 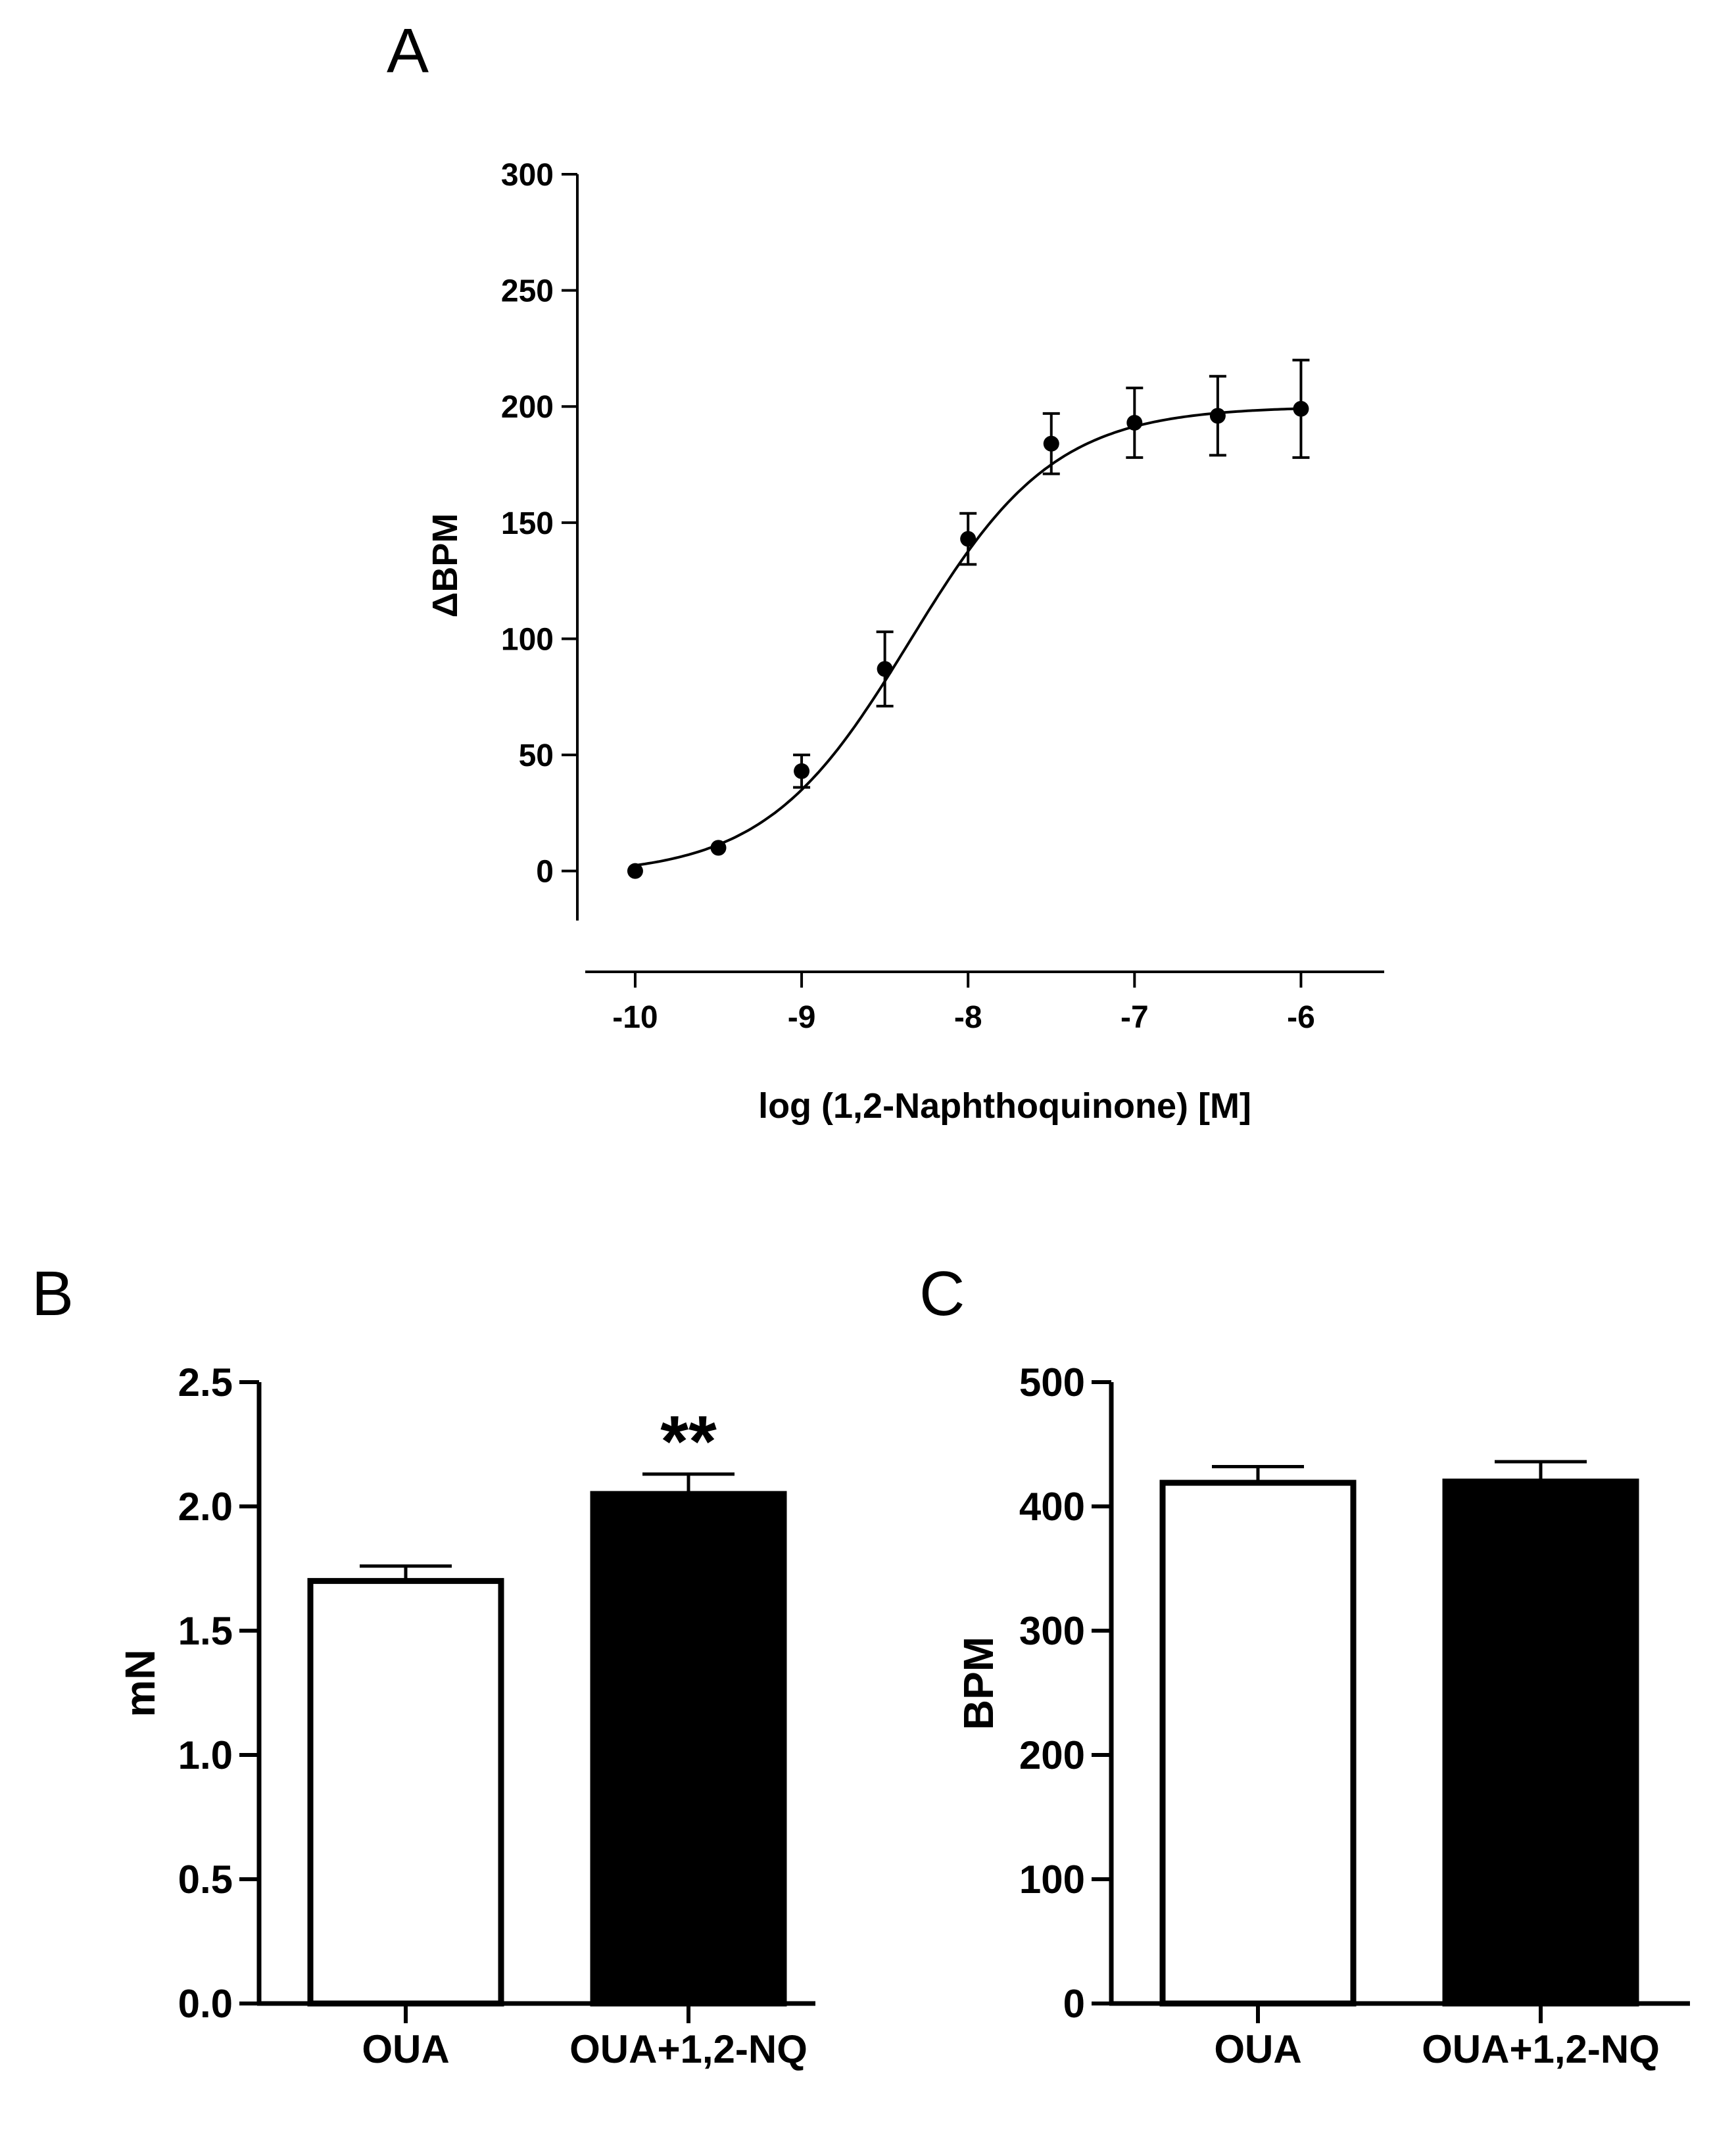 I want to click on panel-a-x-tick-label: -9, so click(x=802, y=1018).